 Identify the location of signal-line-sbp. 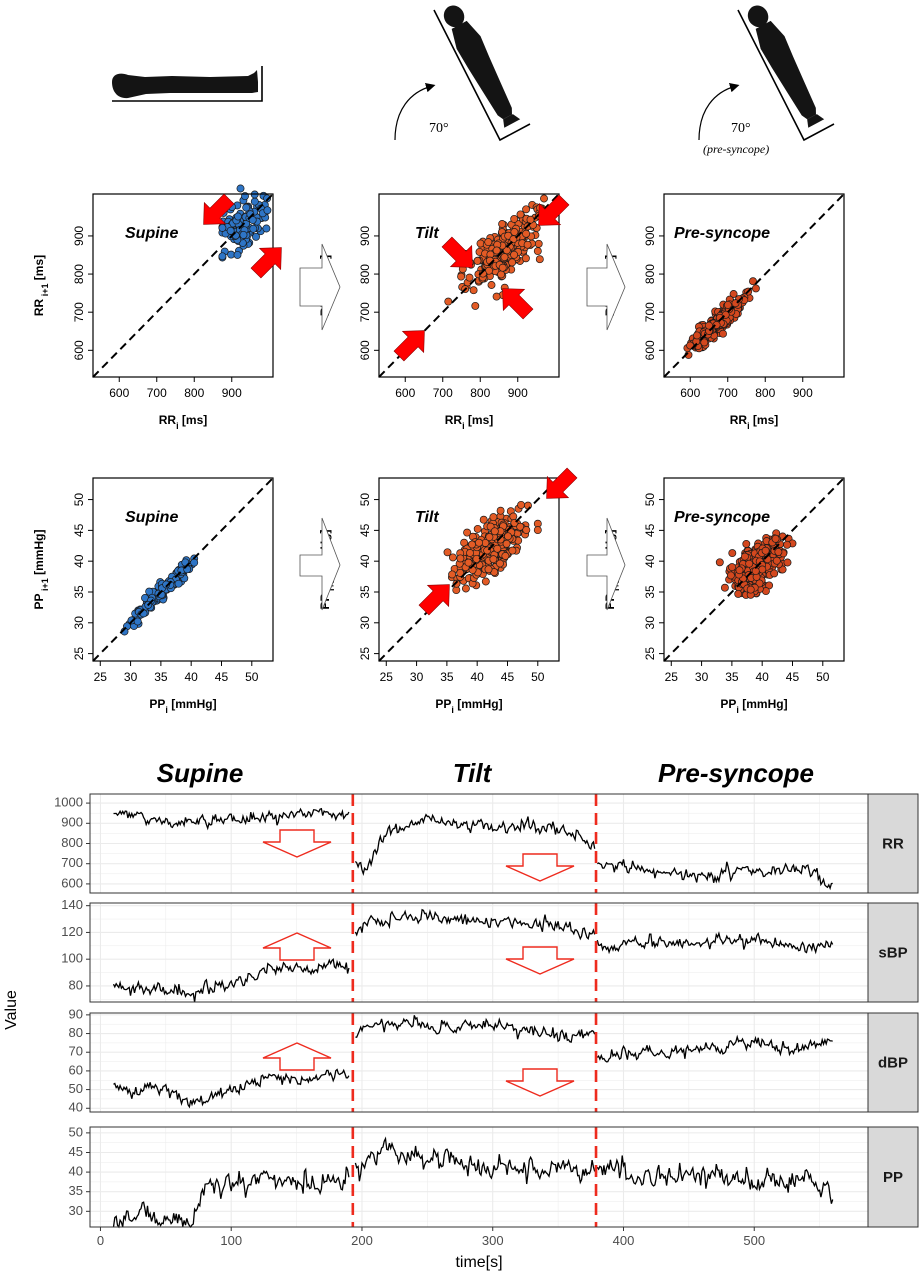
(475, 924).